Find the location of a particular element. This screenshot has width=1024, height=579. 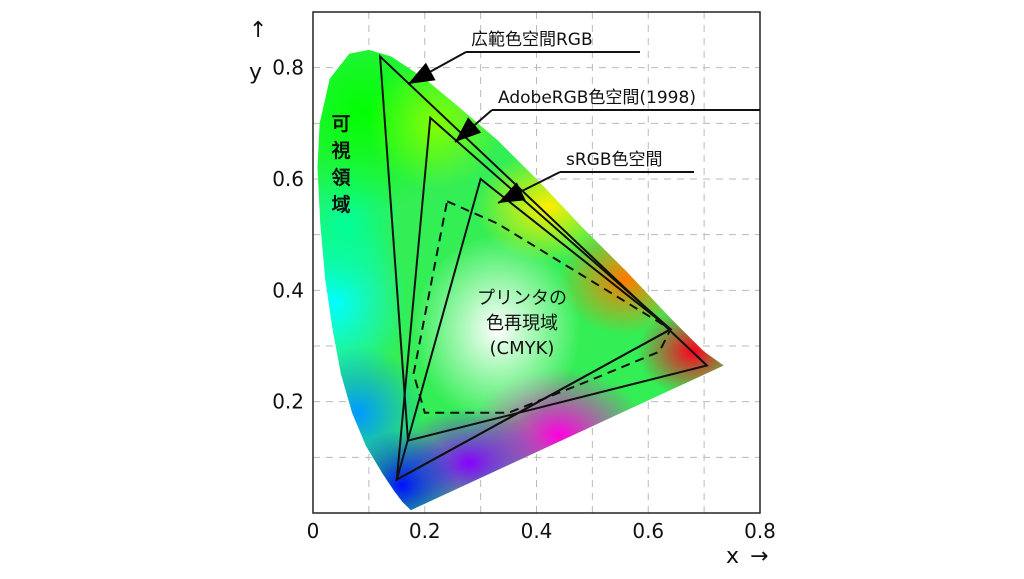

annotations: 広範色空間RGB AdobeRGB色空間(1998) sRGB色空間 is located at coordinates (583, 117).